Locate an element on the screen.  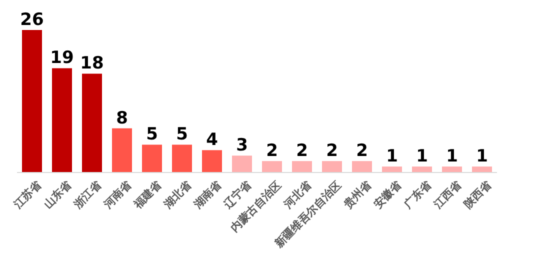
data-label: 19 is located at coordinates (62, 58).